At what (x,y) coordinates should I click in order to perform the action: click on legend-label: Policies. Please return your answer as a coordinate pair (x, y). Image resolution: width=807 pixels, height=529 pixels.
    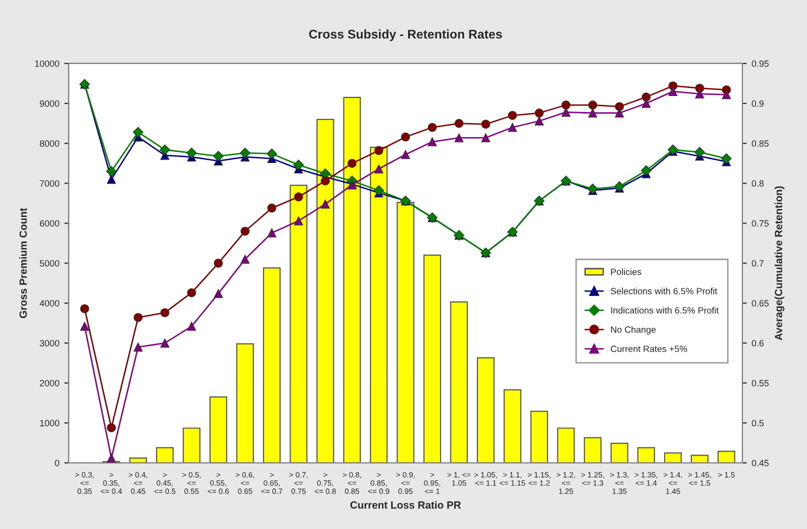
    Looking at the image, I should click on (626, 272).